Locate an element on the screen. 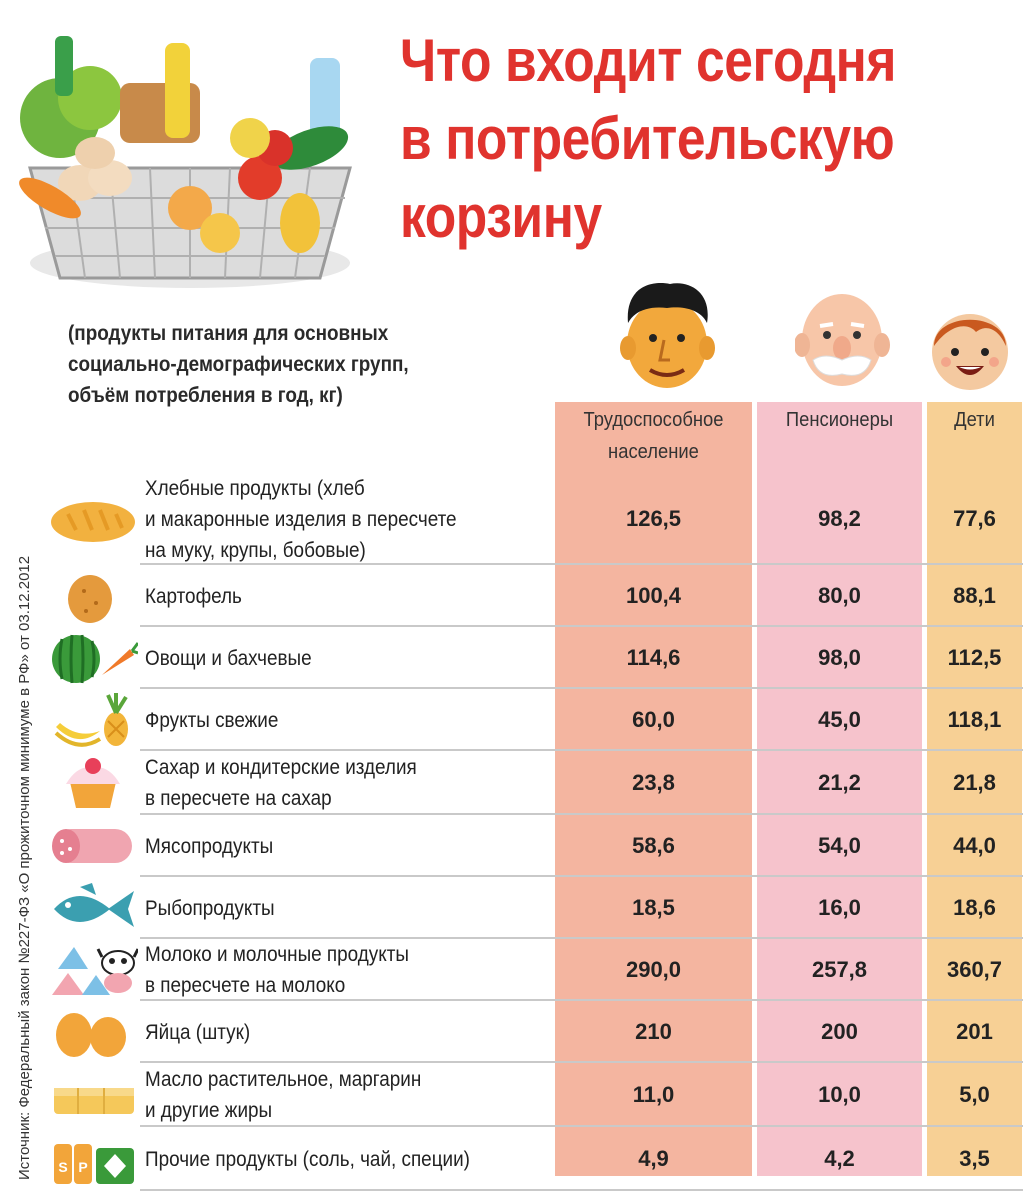 The image size is (1033, 1200). column-pensioners-bg is located at coordinates (839, 789).